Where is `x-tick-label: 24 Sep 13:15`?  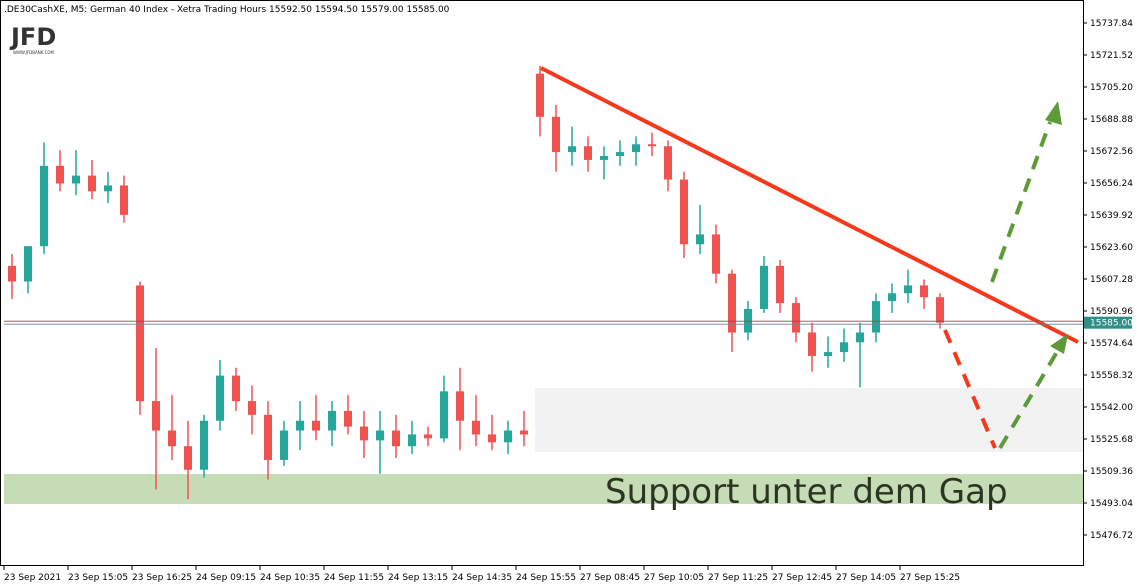
x-tick-label: 24 Sep 13:15 is located at coordinates (418, 578).